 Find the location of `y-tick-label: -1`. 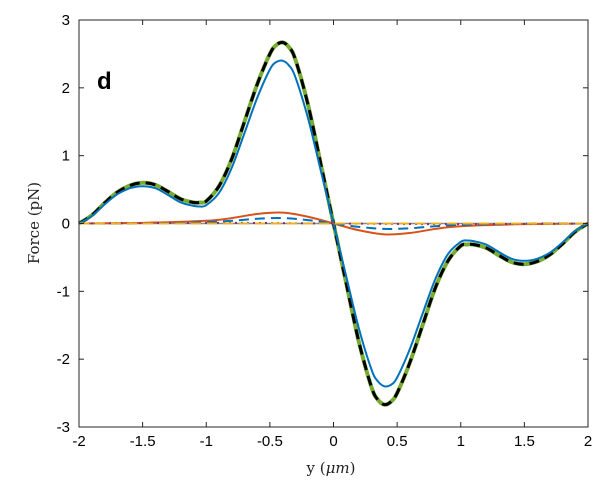

y-tick-label: -1 is located at coordinates (63, 291).